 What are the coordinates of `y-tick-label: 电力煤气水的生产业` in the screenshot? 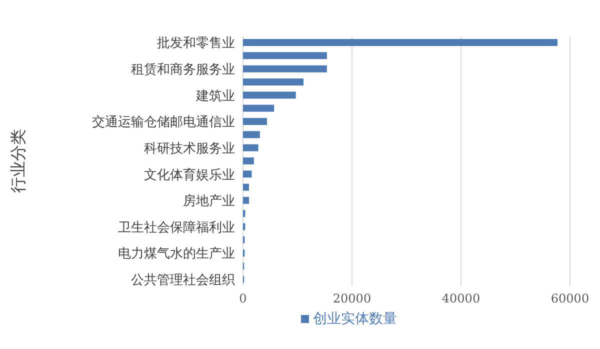 It's located at (176, 254).